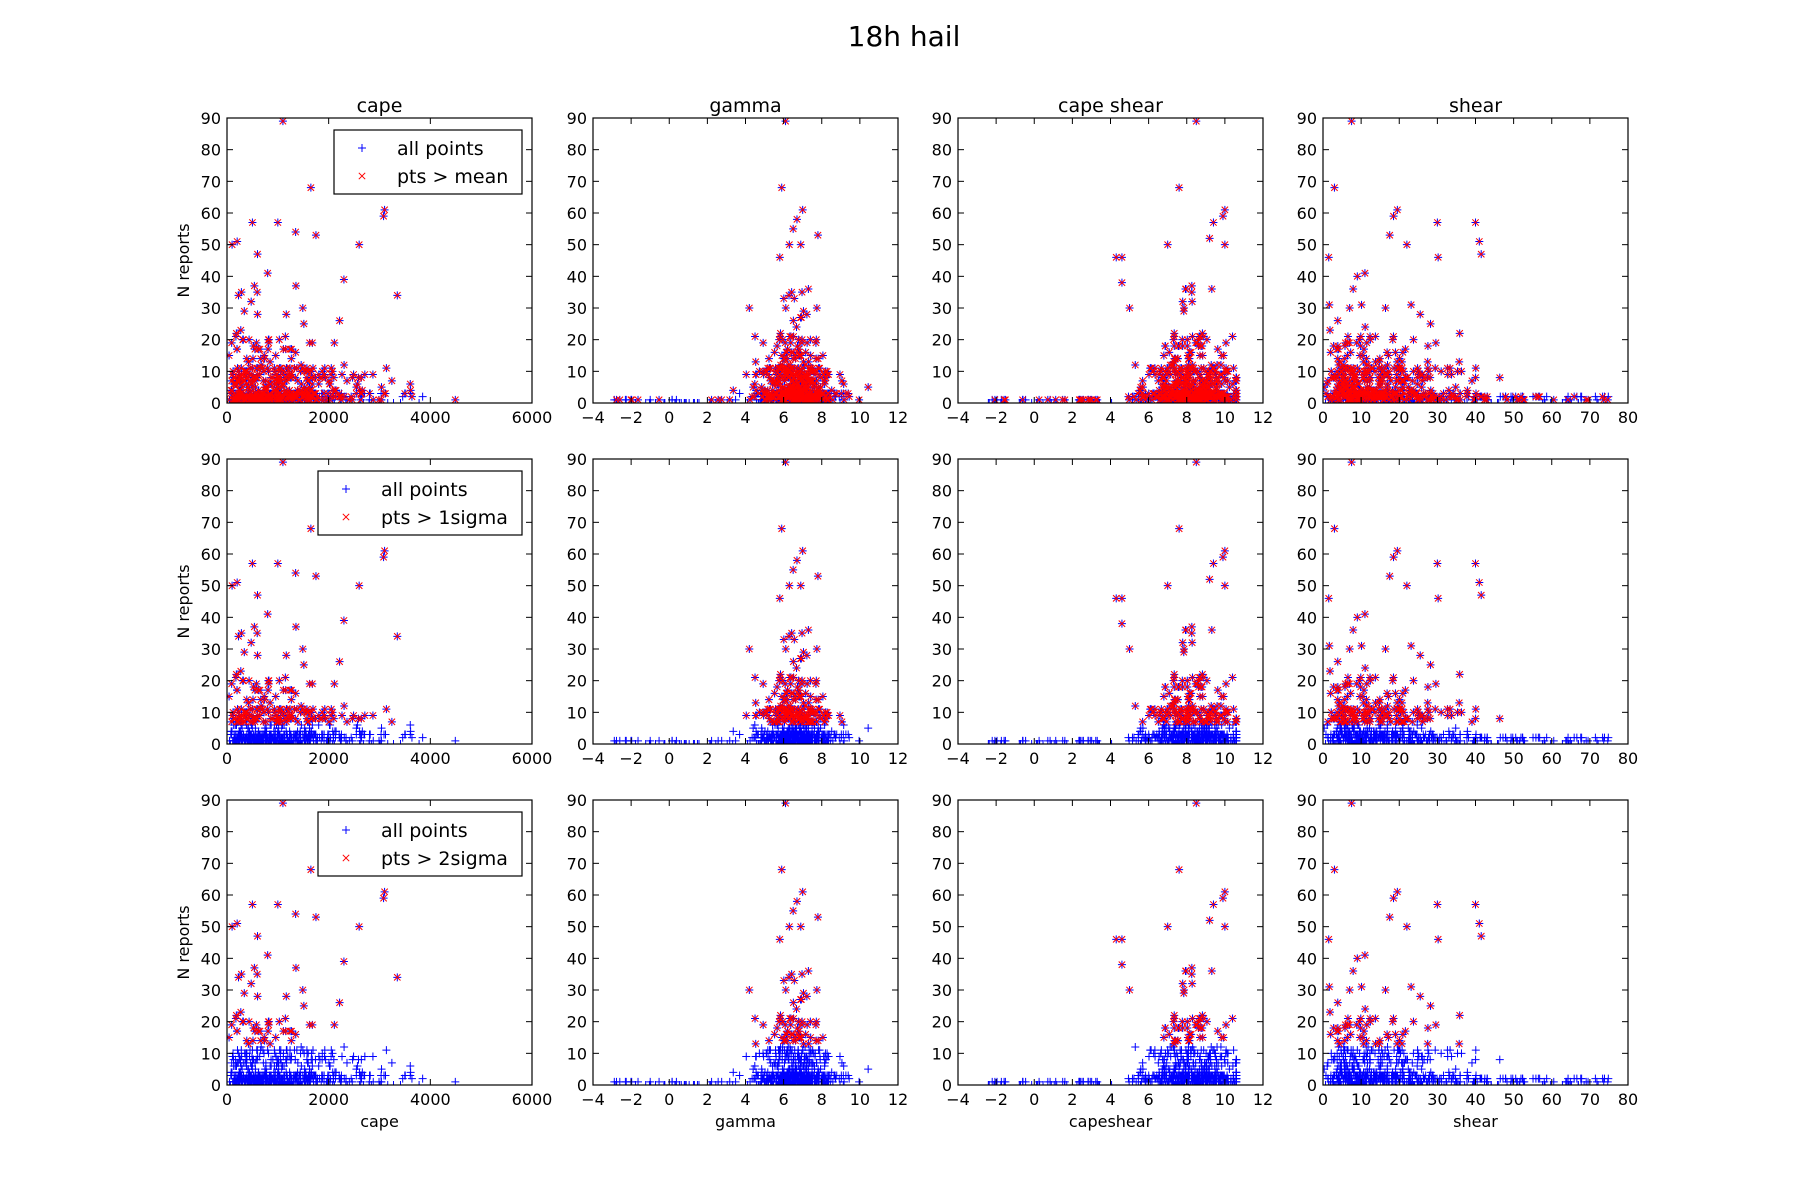 This screenshot has height=1200, width=1800. I want to click on legend-label: pts > mean, so click(452, 177).